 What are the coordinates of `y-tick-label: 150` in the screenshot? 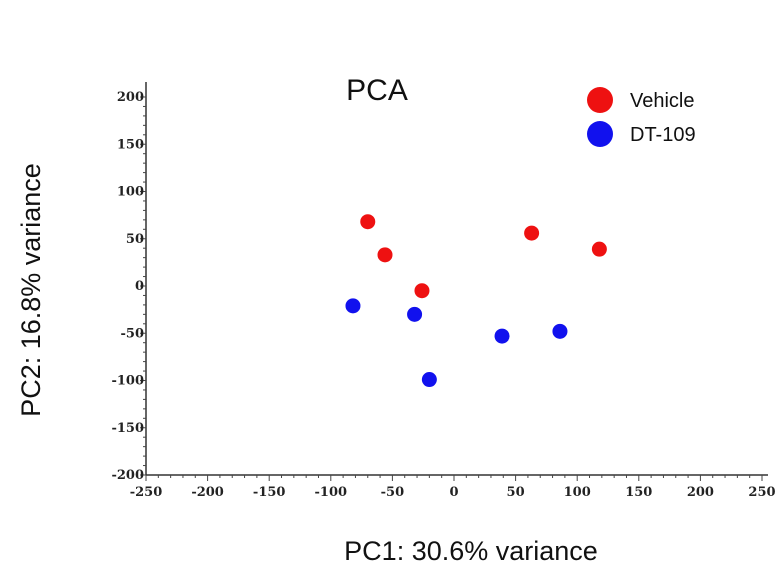 It's located at (130, 144).